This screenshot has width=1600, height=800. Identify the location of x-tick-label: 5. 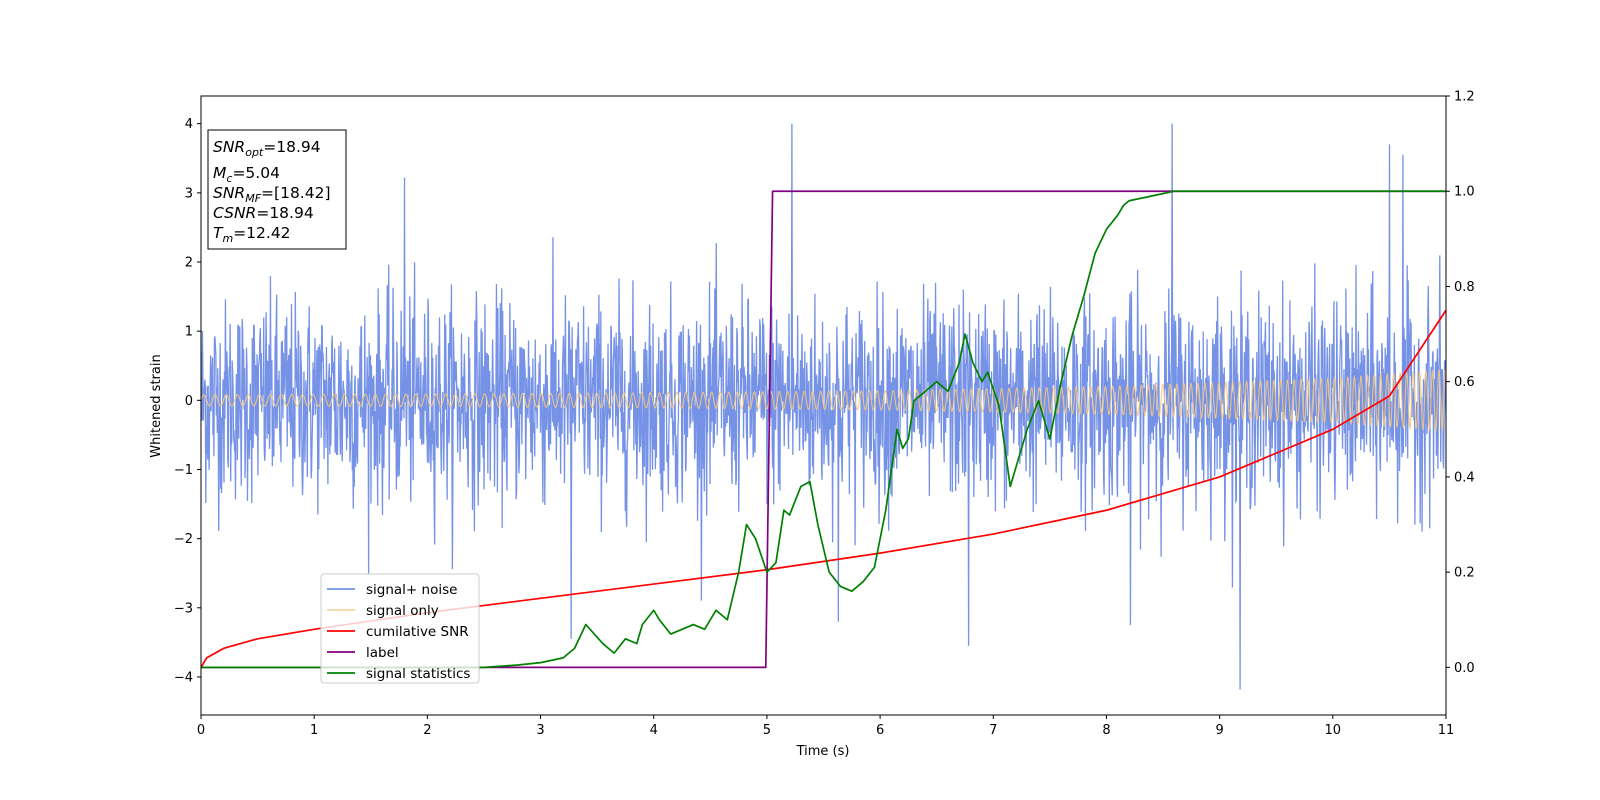
(767, 730).